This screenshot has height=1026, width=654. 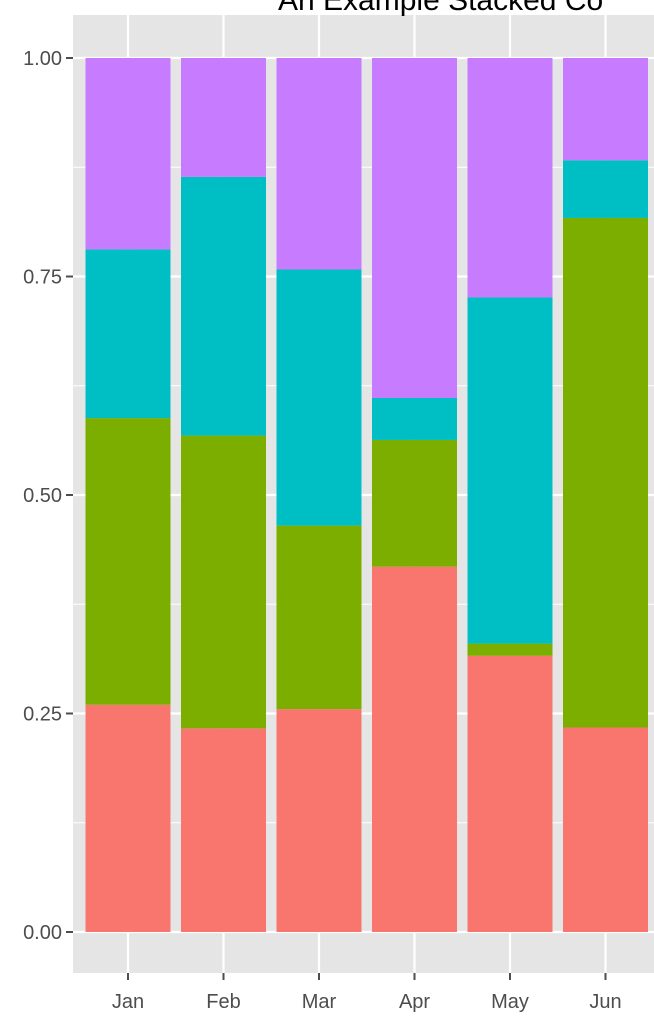 What do you see at coordinates (440, 8) in the screenshot?
I see `chart-title: An Example Stacked Co` at bounding box center [440, 8].